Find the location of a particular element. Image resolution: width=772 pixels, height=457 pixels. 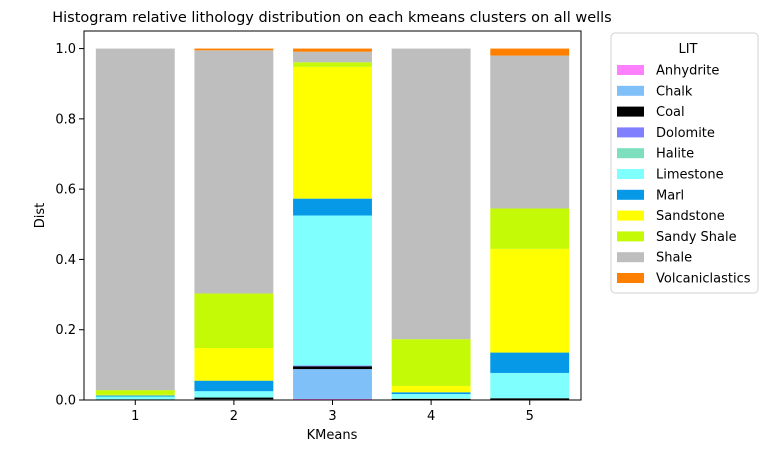

legend-swatch-sandy-shale is located at coordinates (630, 236).